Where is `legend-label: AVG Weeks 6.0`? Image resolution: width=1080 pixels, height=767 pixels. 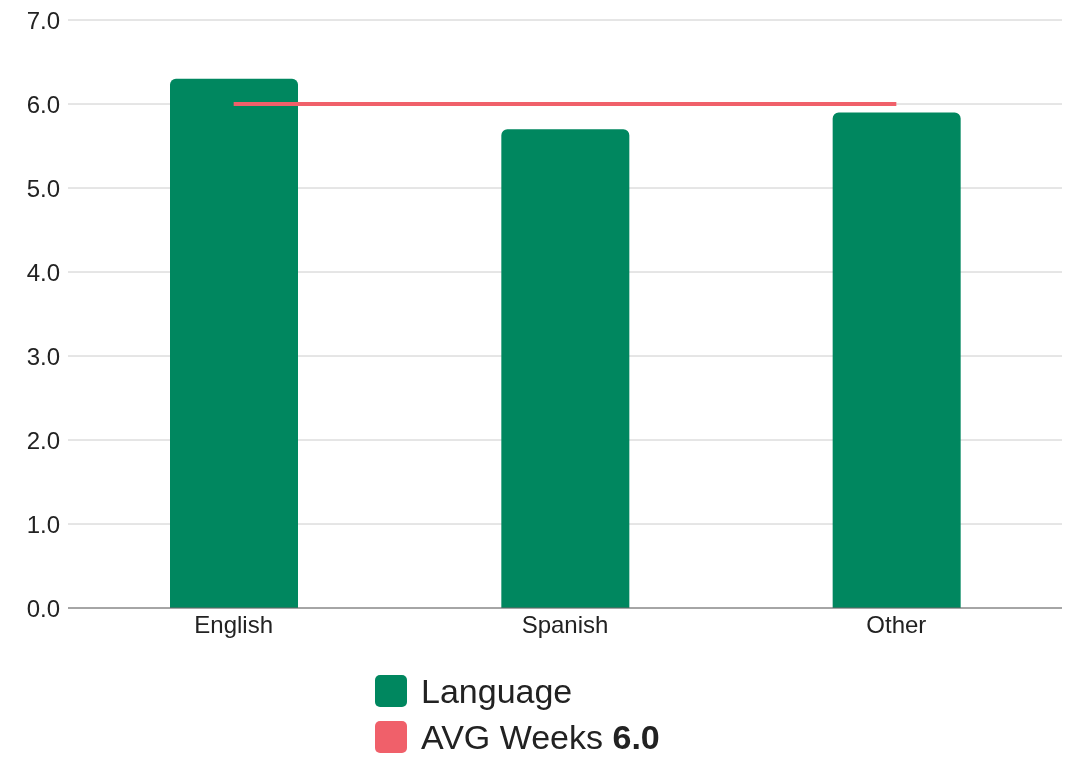
legend-label: AVG Weeks 6.0 is located at coordinates (540, 737).